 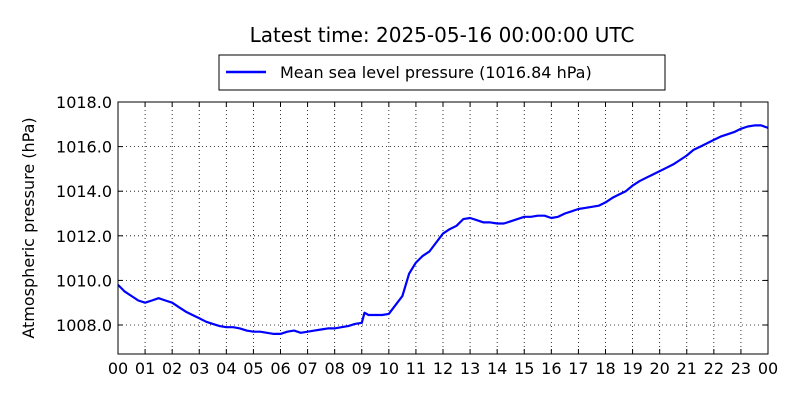 What do you see at coordinates (362, 368) in the screenshot?
I see `x-tick-label: 09` at bounding box center [362, 368].